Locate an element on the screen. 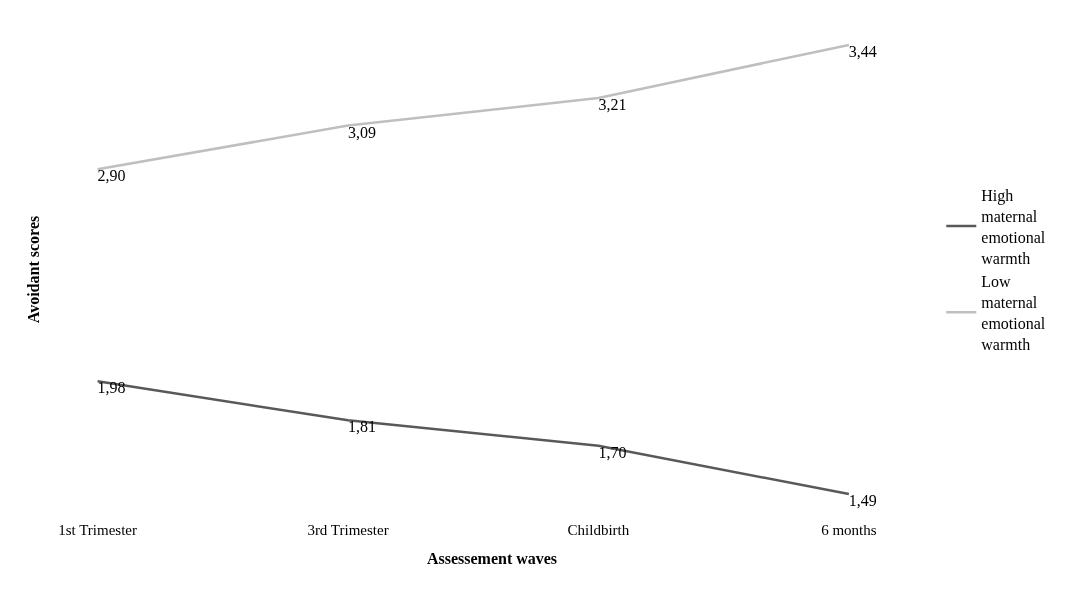 This screenshot has width=1084, height=609. y-axis-title: Avoidant scores is located at coordinates (33, 269).